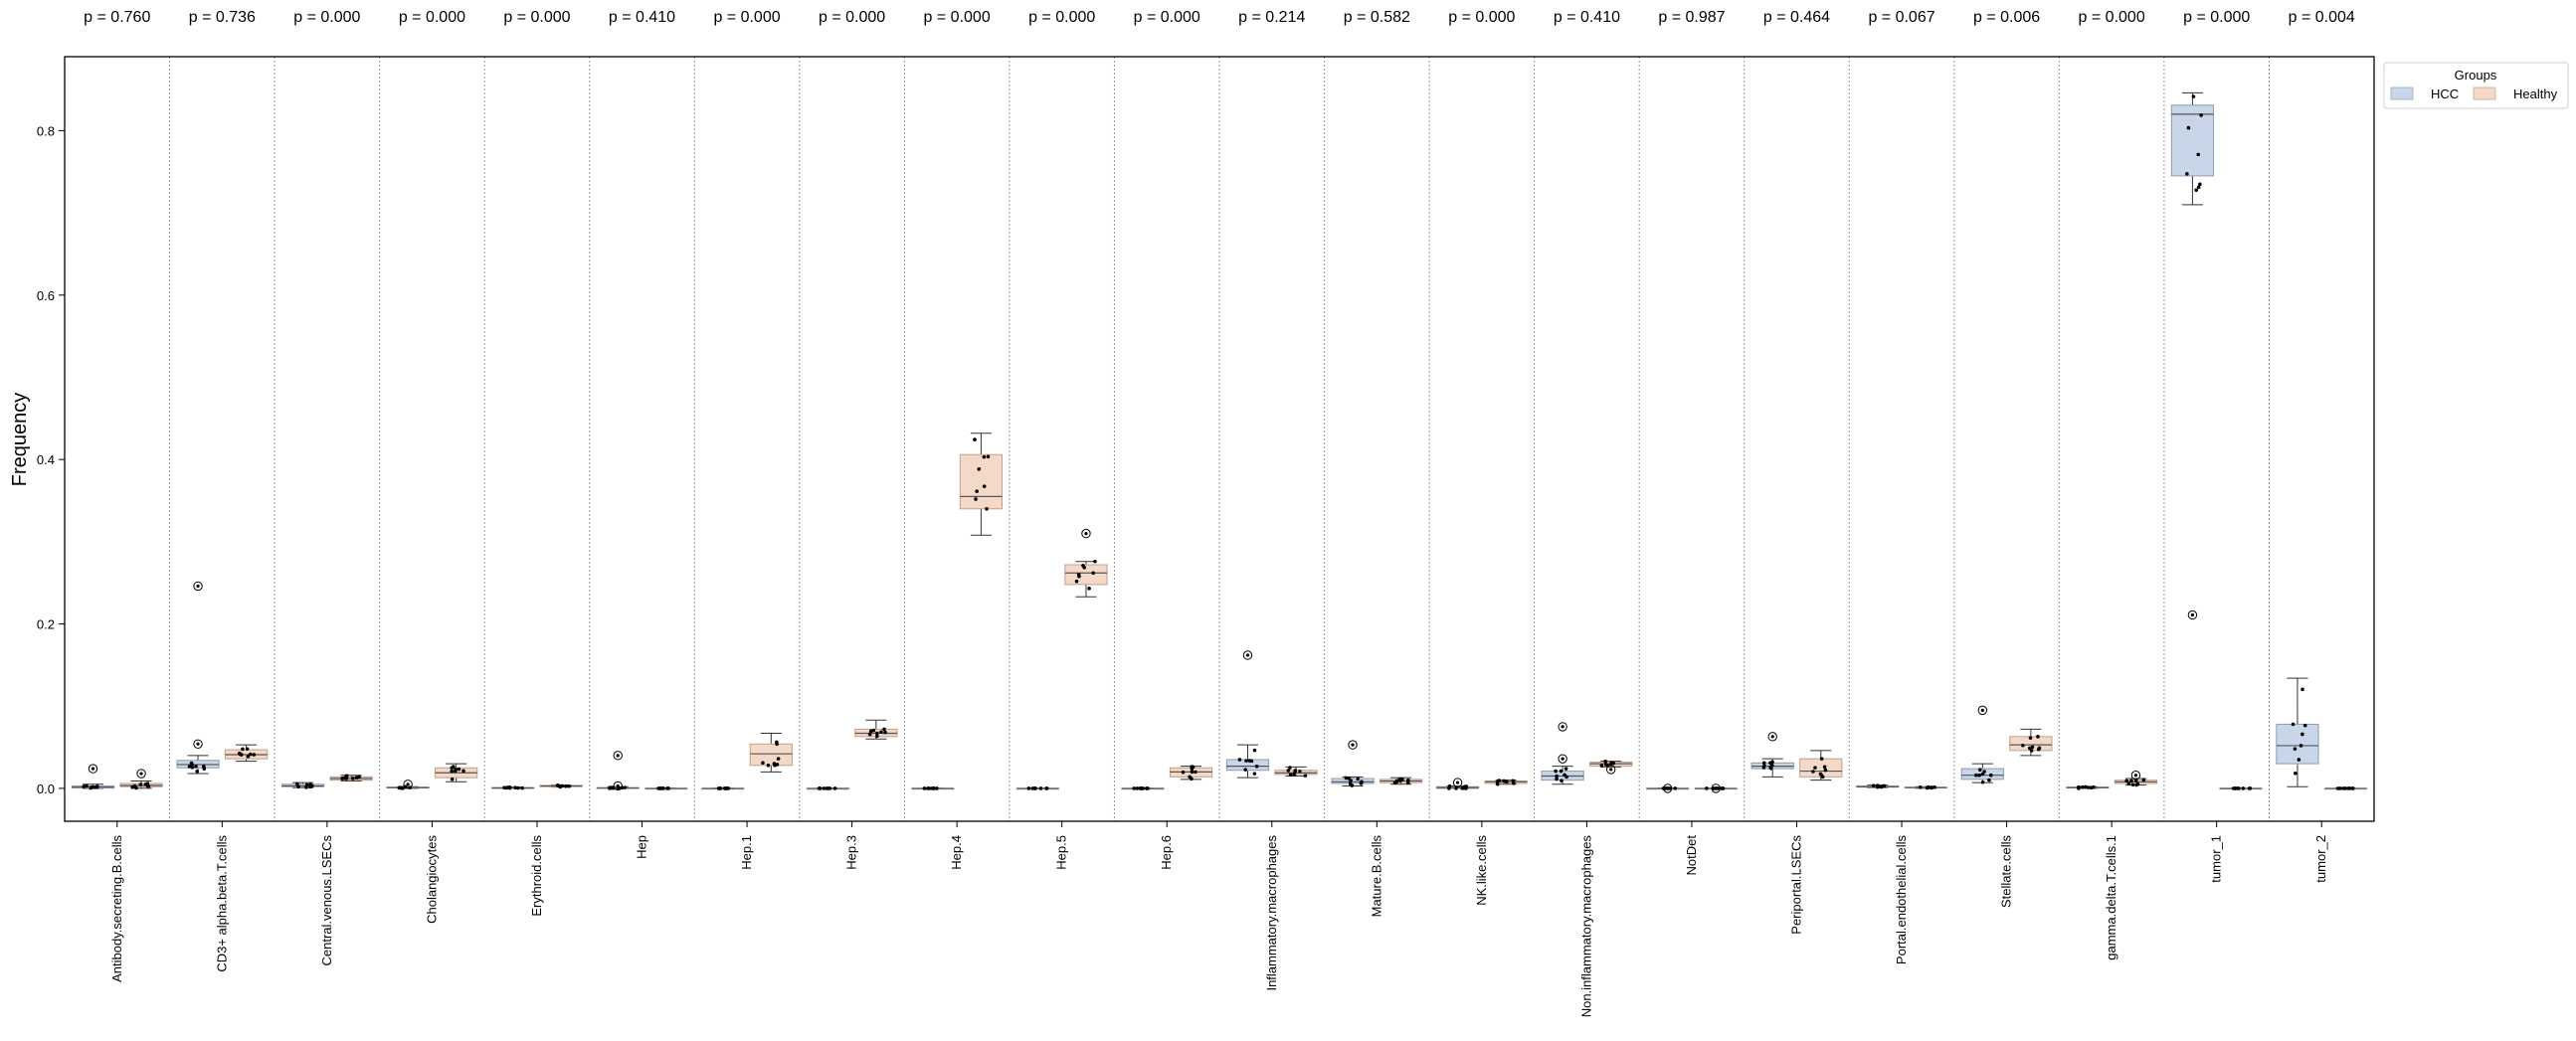 The image size is (2576, 1041). What do you see at coordinates (2111, 898) in the screenshot?
I see `x-tick-label: gamma.delta.T.cells.1` at bounding box center [2111, 898].